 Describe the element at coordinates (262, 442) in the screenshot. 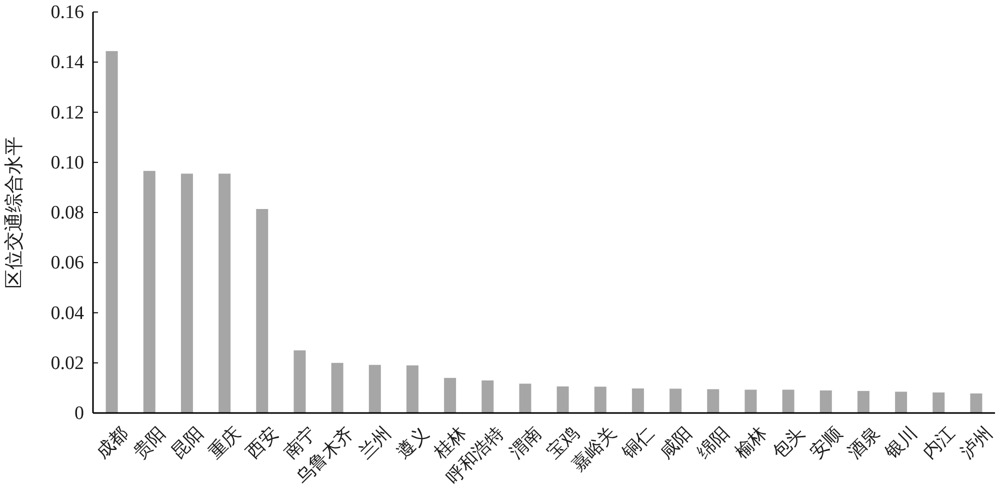

I see `x-tick-label: 西安` at that location.